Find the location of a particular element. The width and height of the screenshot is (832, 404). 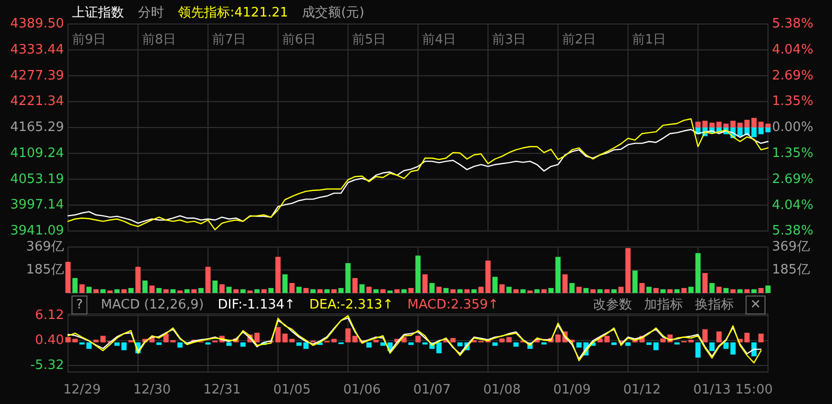

y-tick-label: 4389.50 is located at coordinates (37, 24).